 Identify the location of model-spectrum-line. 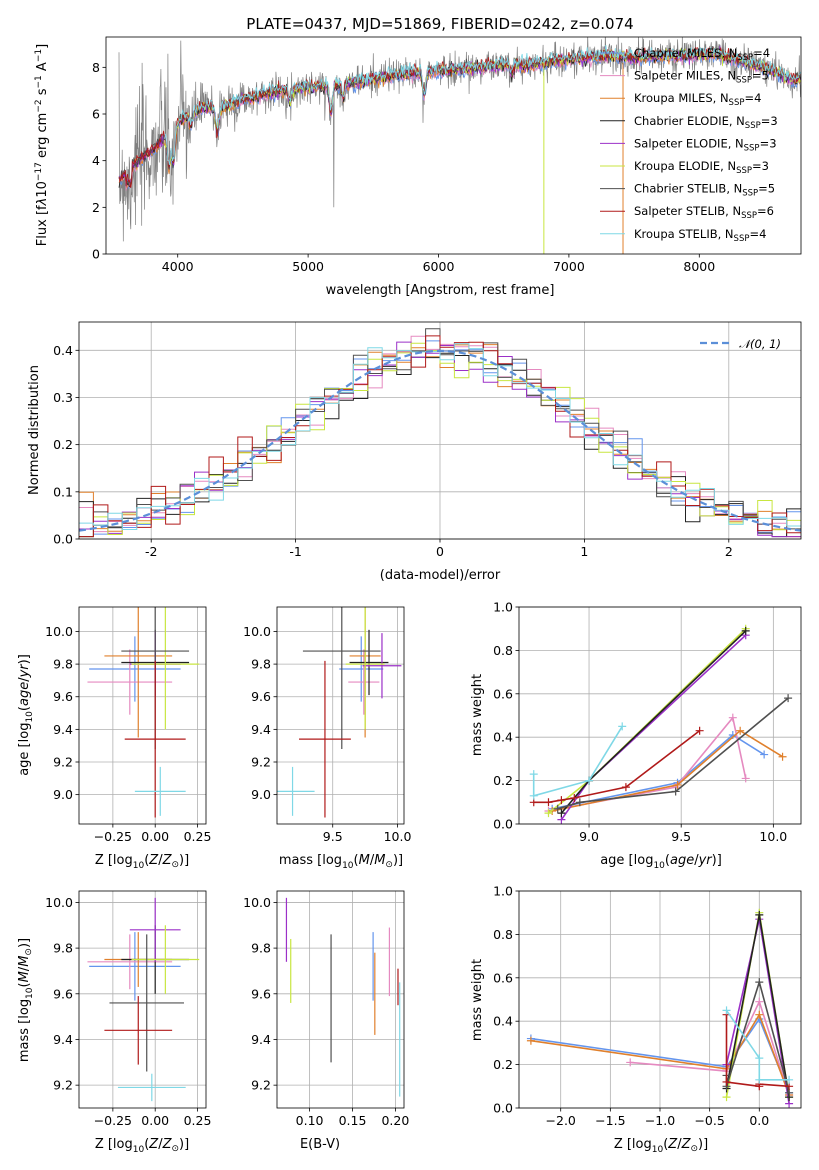
(482, 104).